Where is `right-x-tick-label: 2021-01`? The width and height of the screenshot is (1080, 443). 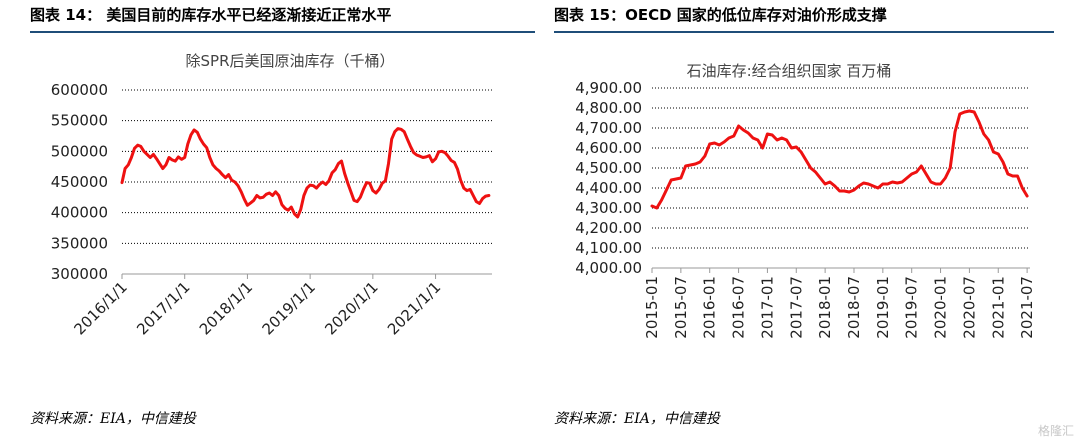 right-x-tick-label: 2021-01 is located at coordinates (998, 307).